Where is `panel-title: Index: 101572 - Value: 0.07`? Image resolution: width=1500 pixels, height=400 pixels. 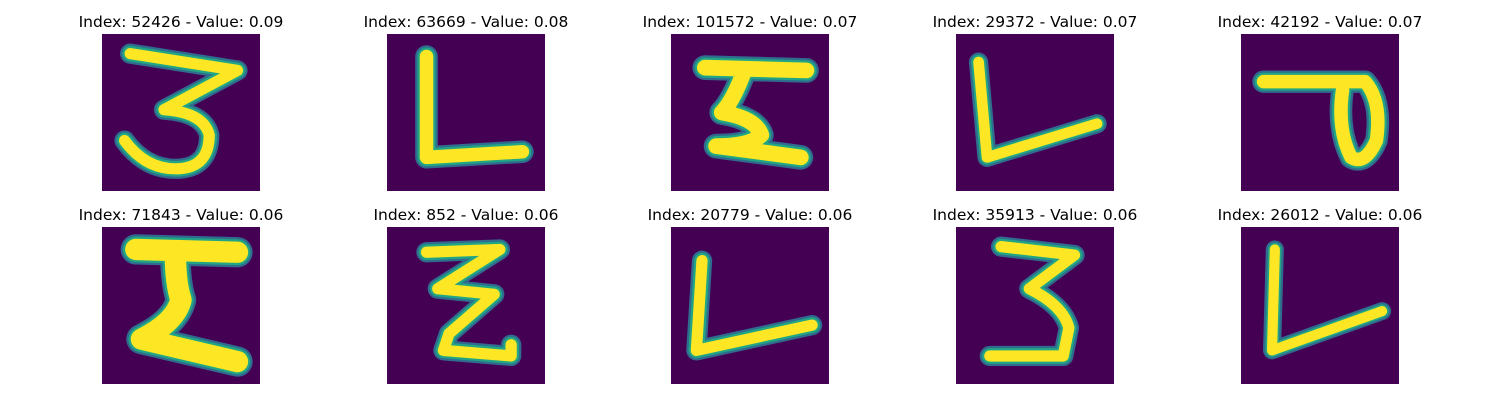
panel-title: Index: 101572 - Value: 0.07 is located at coordinates (750, 22).